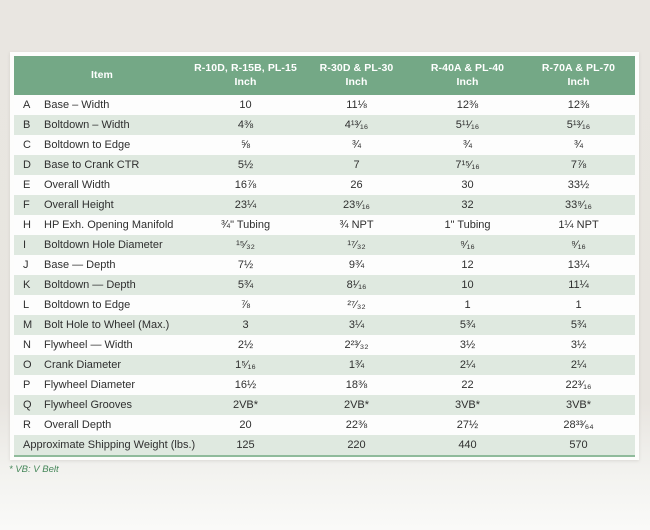  What do you see at coordinates (578, 365) in the screenshot?
I see `row-value: 2¼` at bounding box center [578, 365].